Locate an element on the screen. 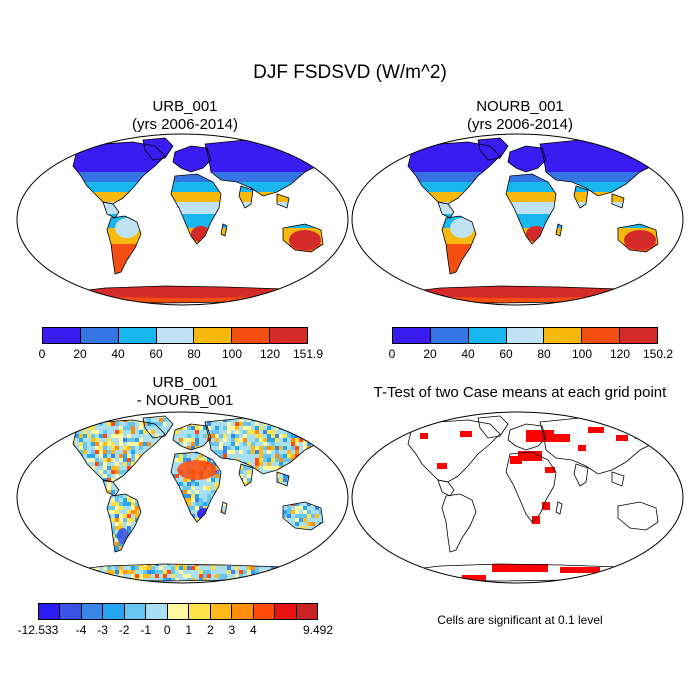 The height and width of the screenshot is (700, 700). colorbar-label: 3 is located at coordinates (232, 630).